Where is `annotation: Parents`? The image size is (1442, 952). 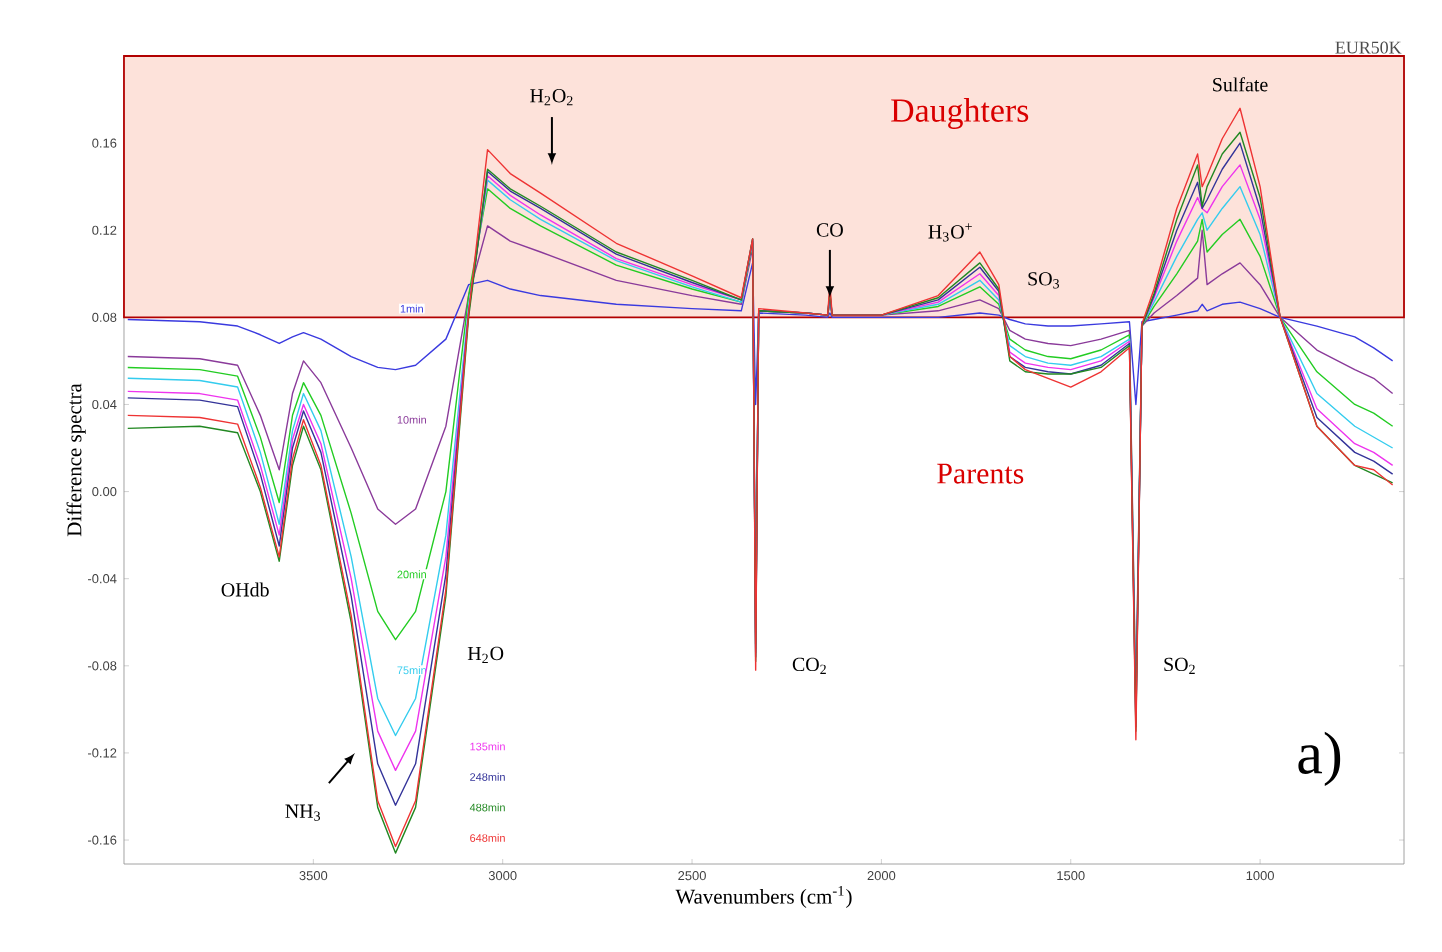
annotation: Parents is located at coordinates (980, 473).